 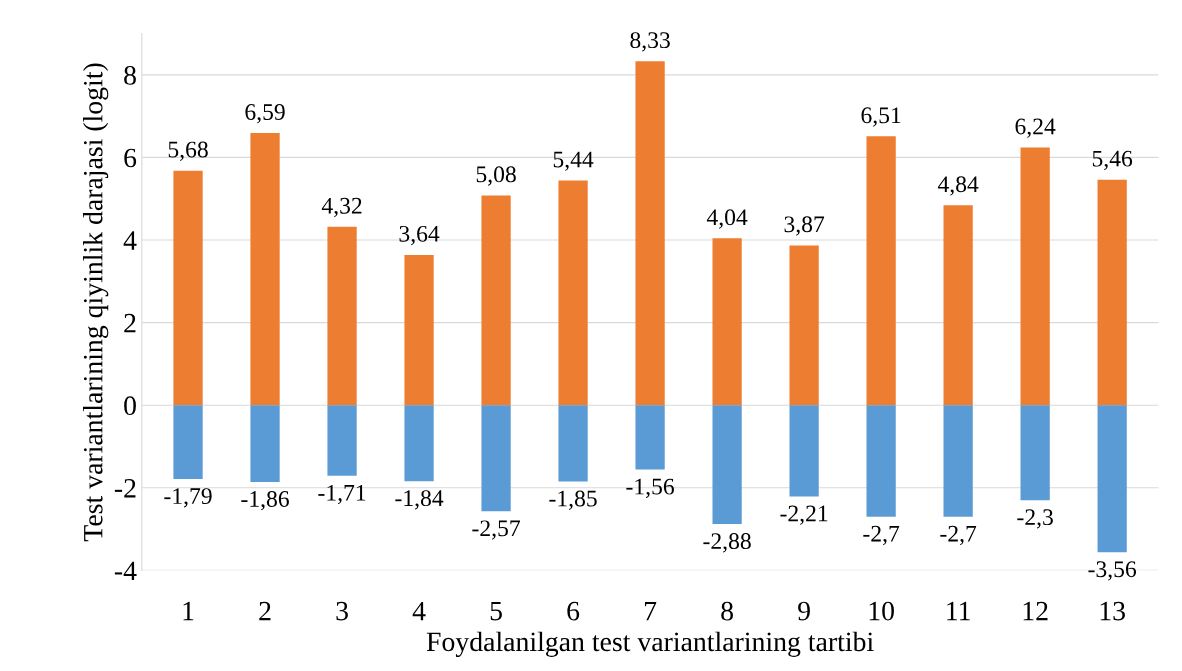 I want to click on data-label: 6,59, so click(x=265, y=114).